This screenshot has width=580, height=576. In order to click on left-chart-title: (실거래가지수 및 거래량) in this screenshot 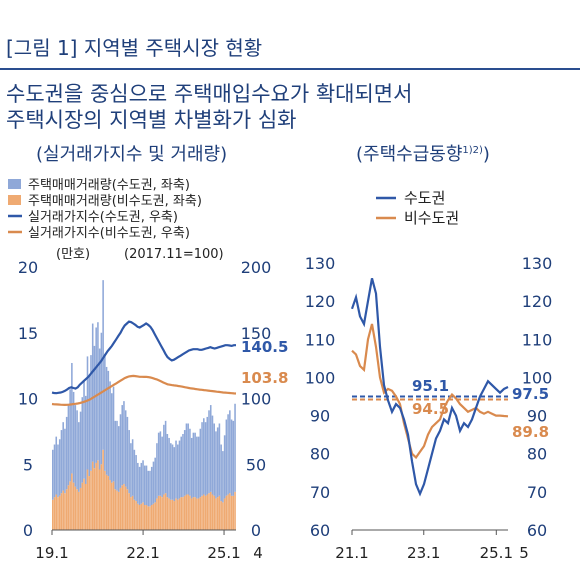, I will do `click(132, 154)`.